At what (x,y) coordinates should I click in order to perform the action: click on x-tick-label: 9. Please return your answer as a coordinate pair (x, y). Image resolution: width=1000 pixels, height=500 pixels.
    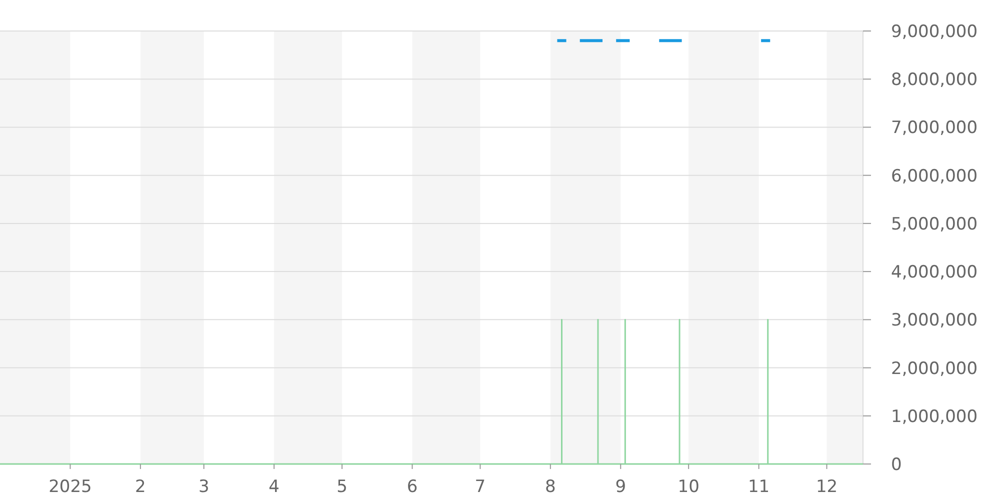
    Looking at the image, I should click on (620, 487).